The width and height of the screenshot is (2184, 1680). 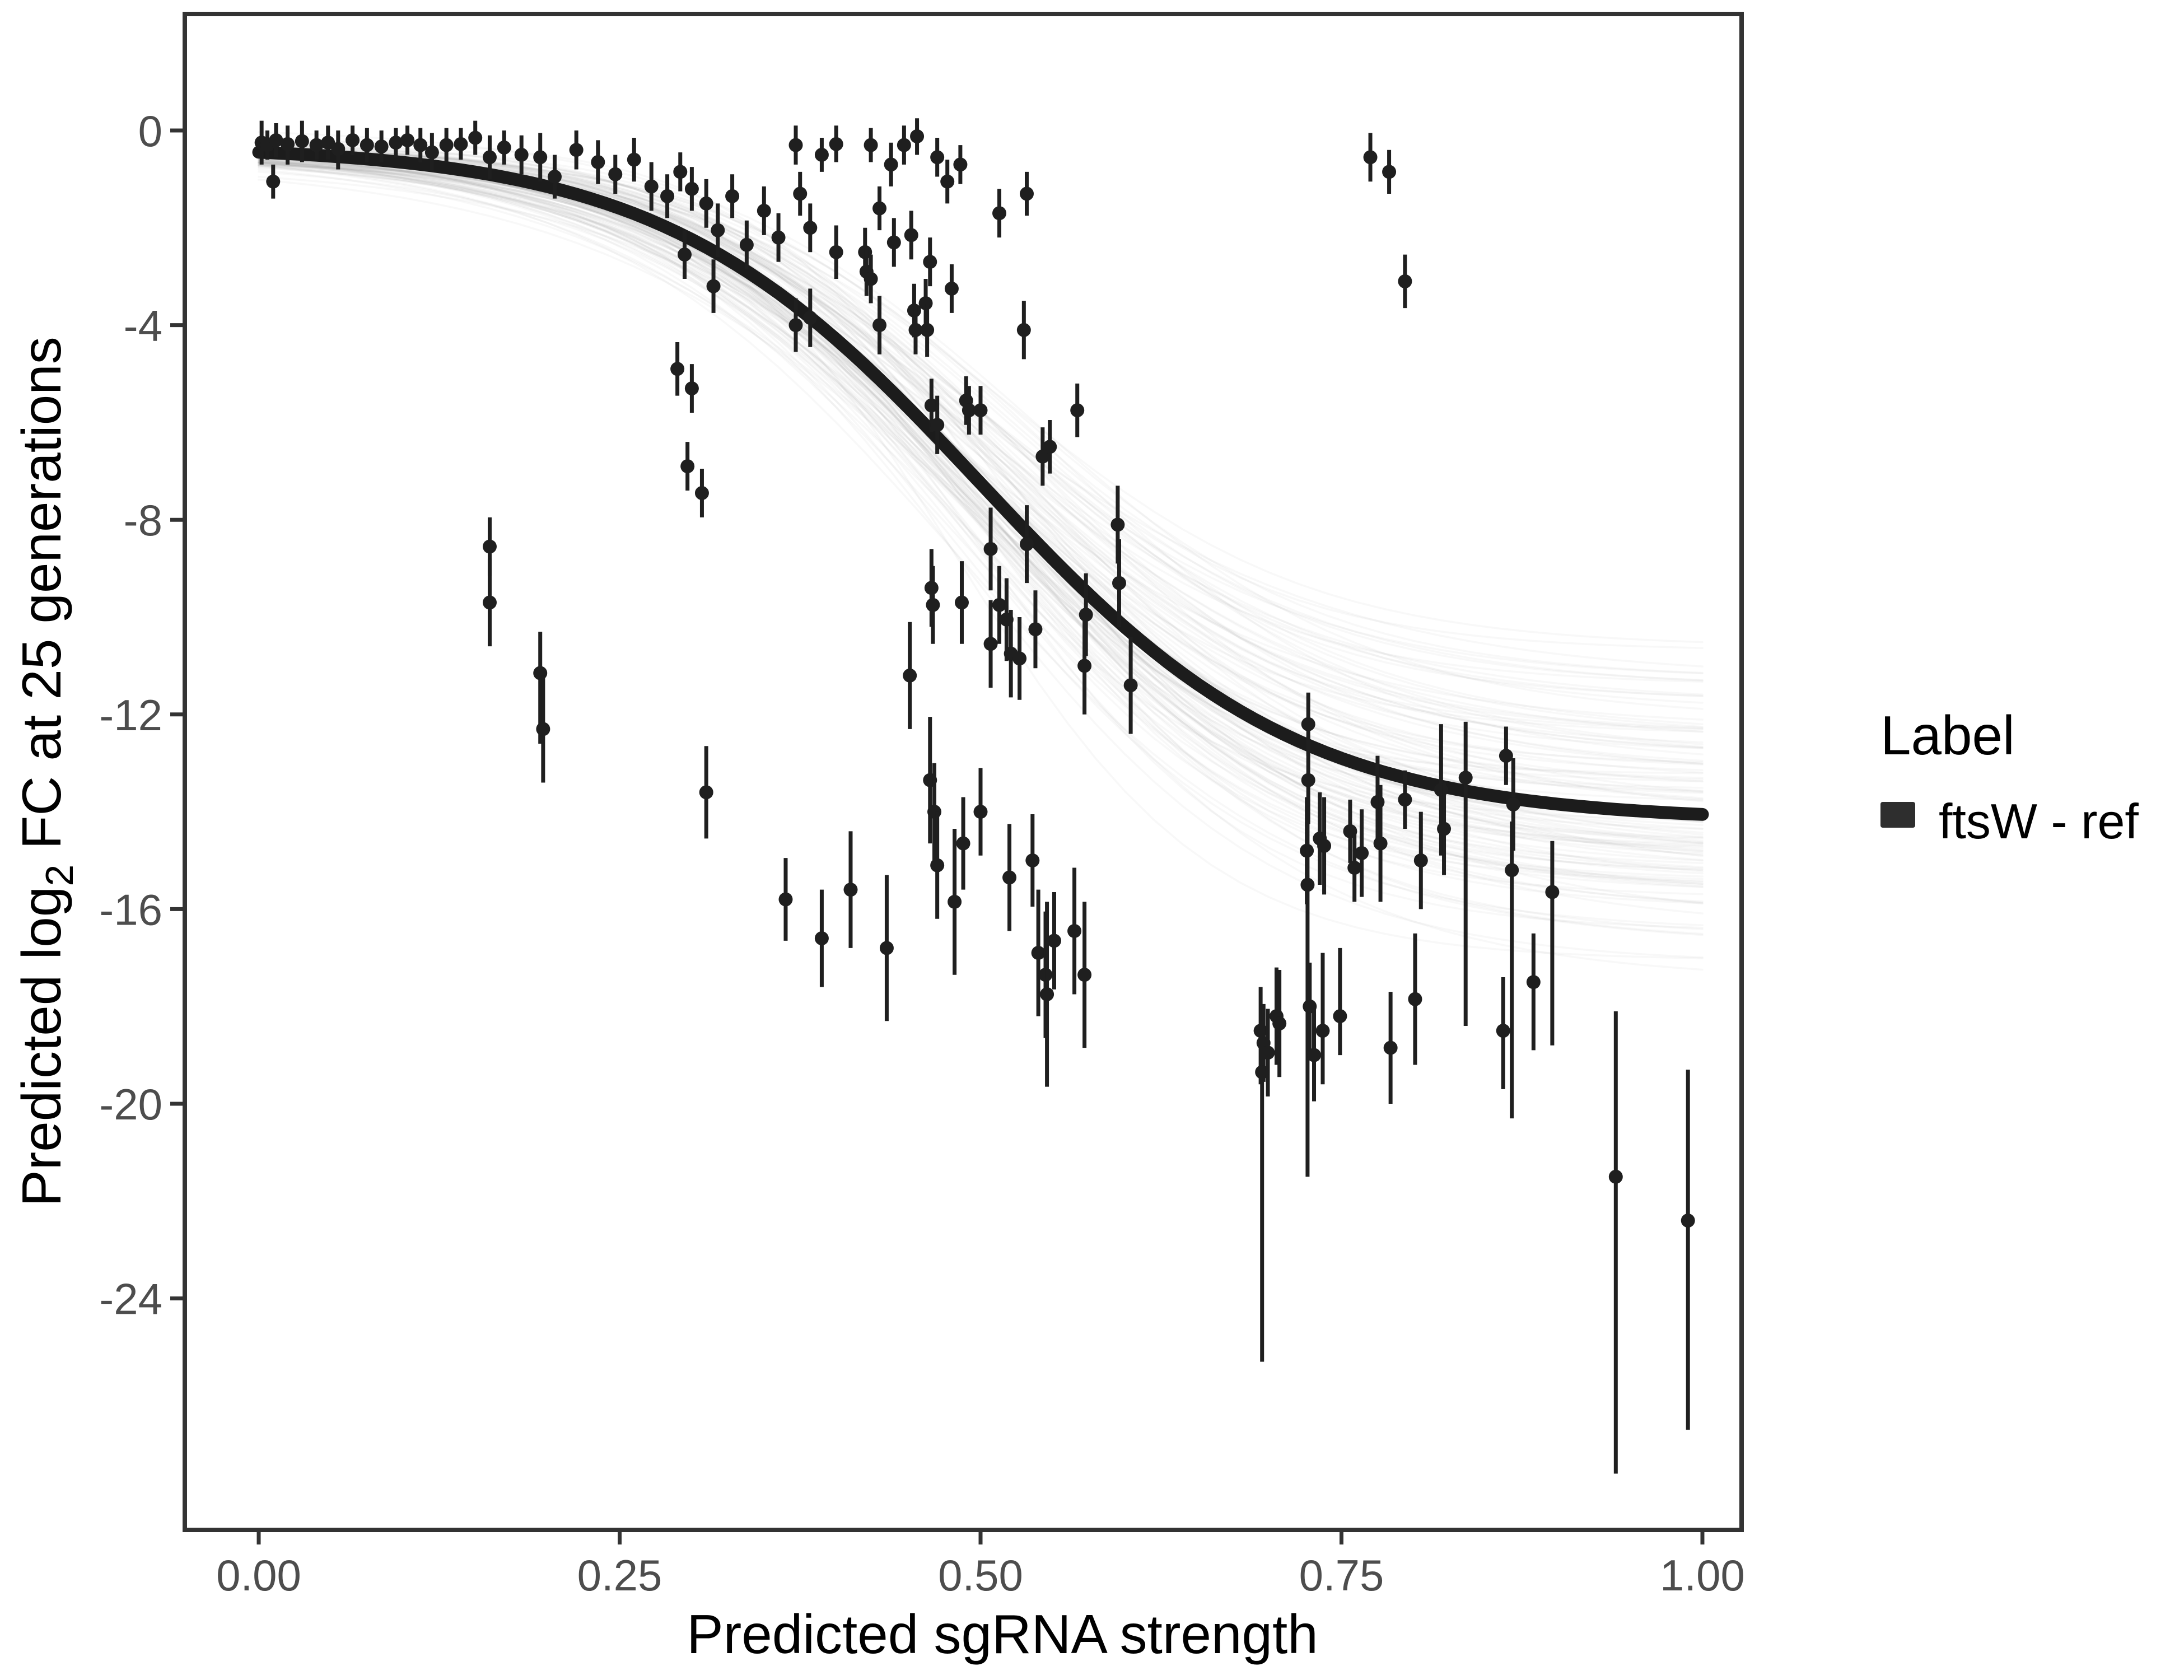 I want to click on y-axis-ticks: 0 -4 -8 -12 -16 -20 -24, so click(x=142, y=715).